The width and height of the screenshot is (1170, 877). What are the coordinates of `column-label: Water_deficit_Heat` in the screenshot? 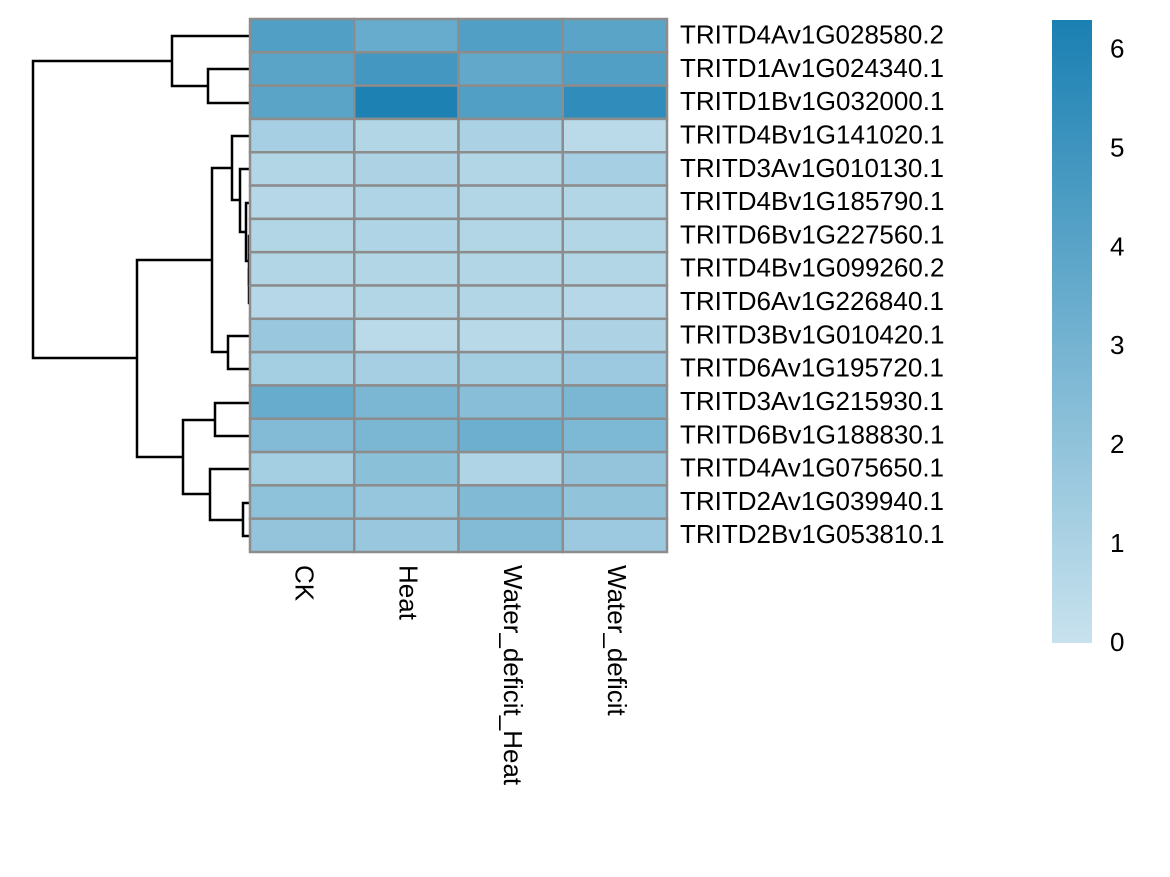 It's located at (513, 675).